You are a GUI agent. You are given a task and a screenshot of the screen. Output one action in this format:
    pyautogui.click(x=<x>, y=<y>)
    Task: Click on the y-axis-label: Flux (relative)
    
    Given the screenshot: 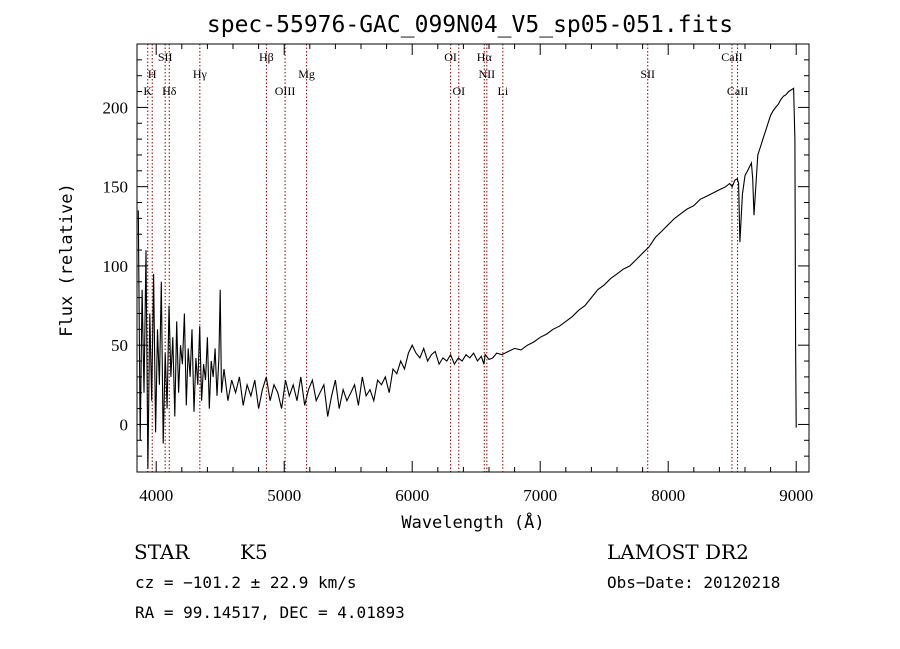 What is the action you would take?
    pyautogui.click(x=67, y=260)
    